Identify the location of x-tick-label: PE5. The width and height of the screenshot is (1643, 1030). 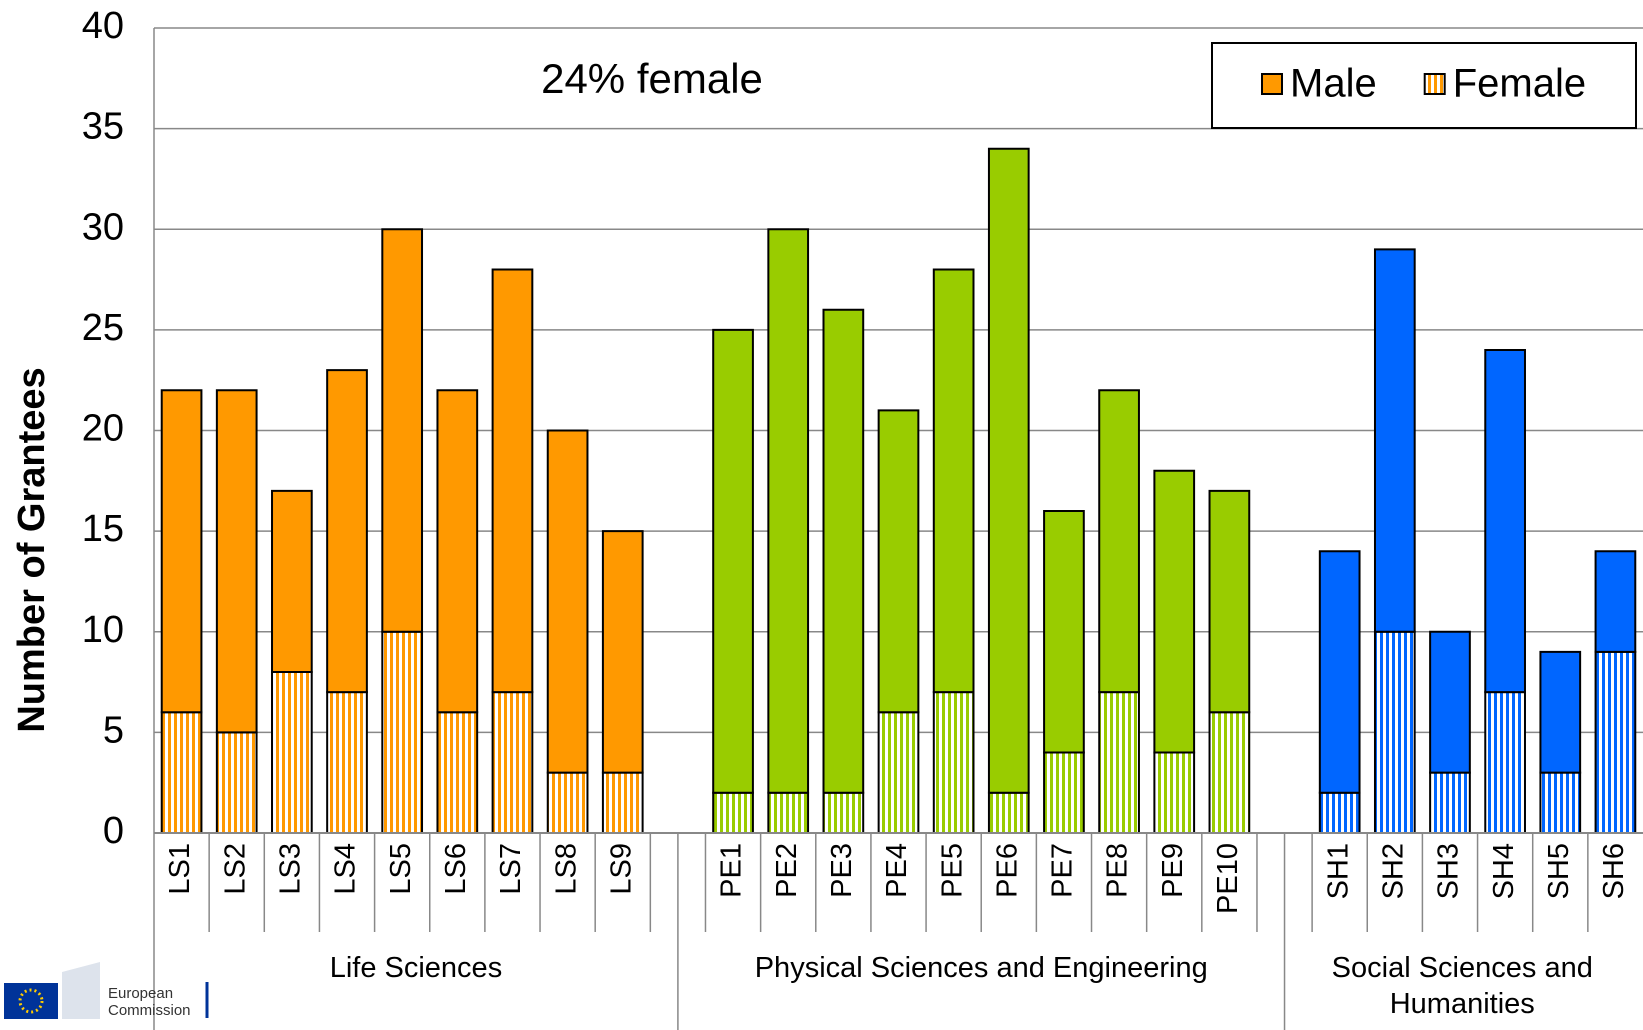
(952, 870).